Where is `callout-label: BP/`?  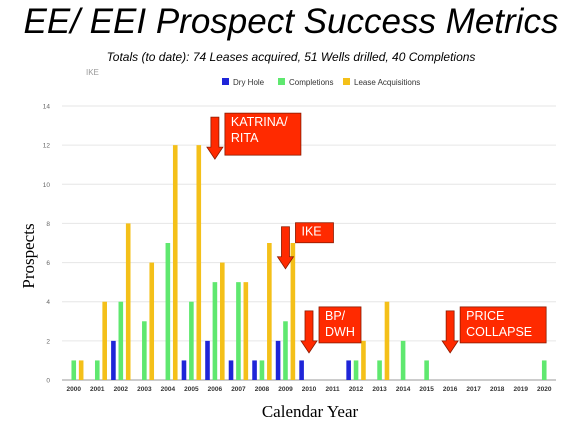
callout-label: BP/ is located at coordinates (335, 316).